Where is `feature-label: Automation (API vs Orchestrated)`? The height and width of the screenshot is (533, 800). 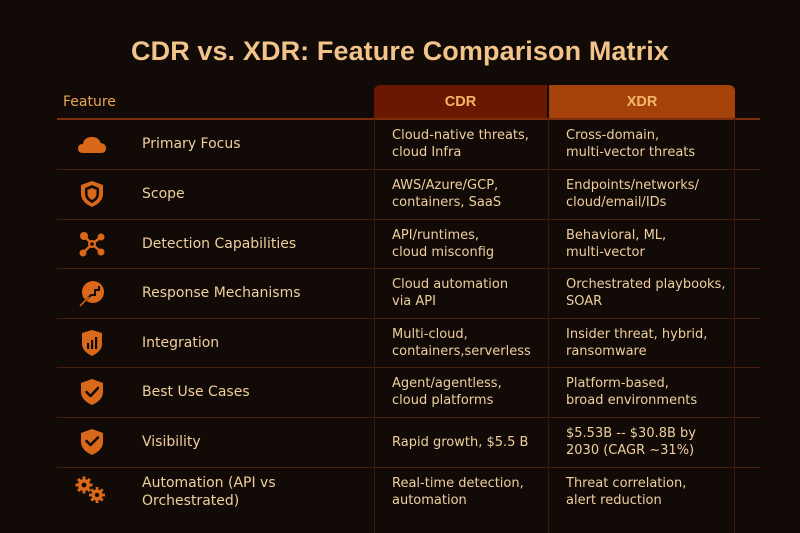
feature-label: Automation (API vs Orchestrated) is located at coordinates (209, 492).